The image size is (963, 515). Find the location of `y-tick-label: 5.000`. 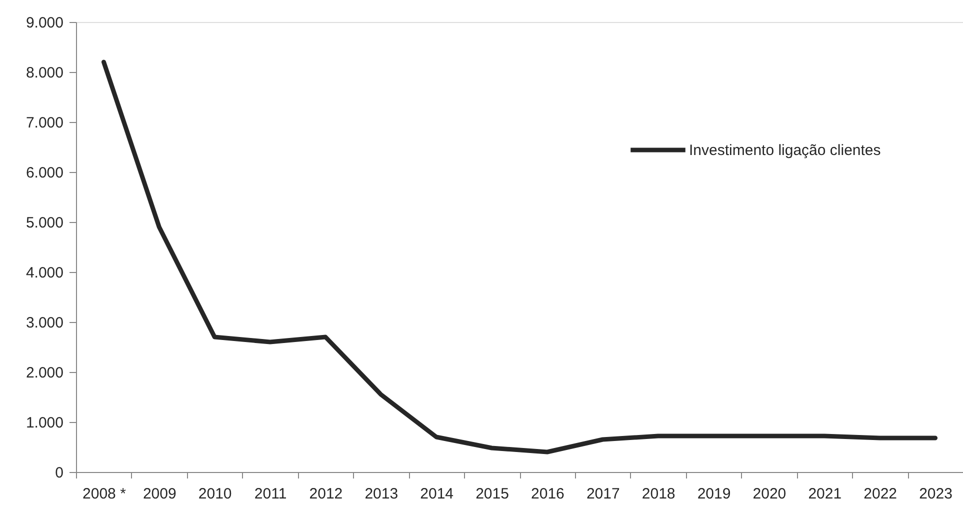

y-tick-label: 5.000 is located at coordinates (45, 223).